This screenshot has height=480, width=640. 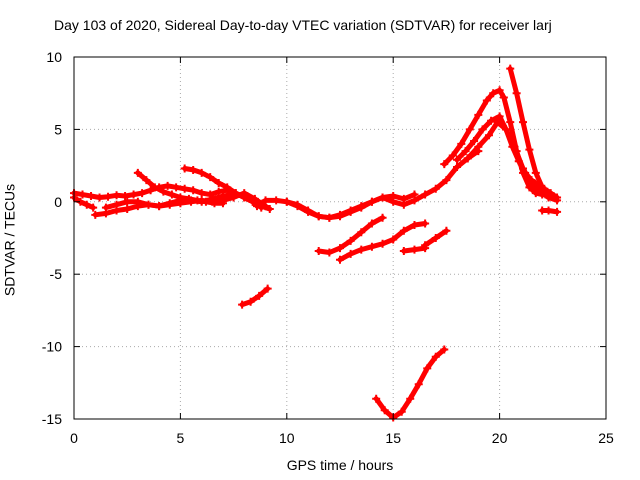 What do you see at coordinates (54, 57) in the screenshot?
I see `y-tick-label: 10` at bounding box center [54, 57].